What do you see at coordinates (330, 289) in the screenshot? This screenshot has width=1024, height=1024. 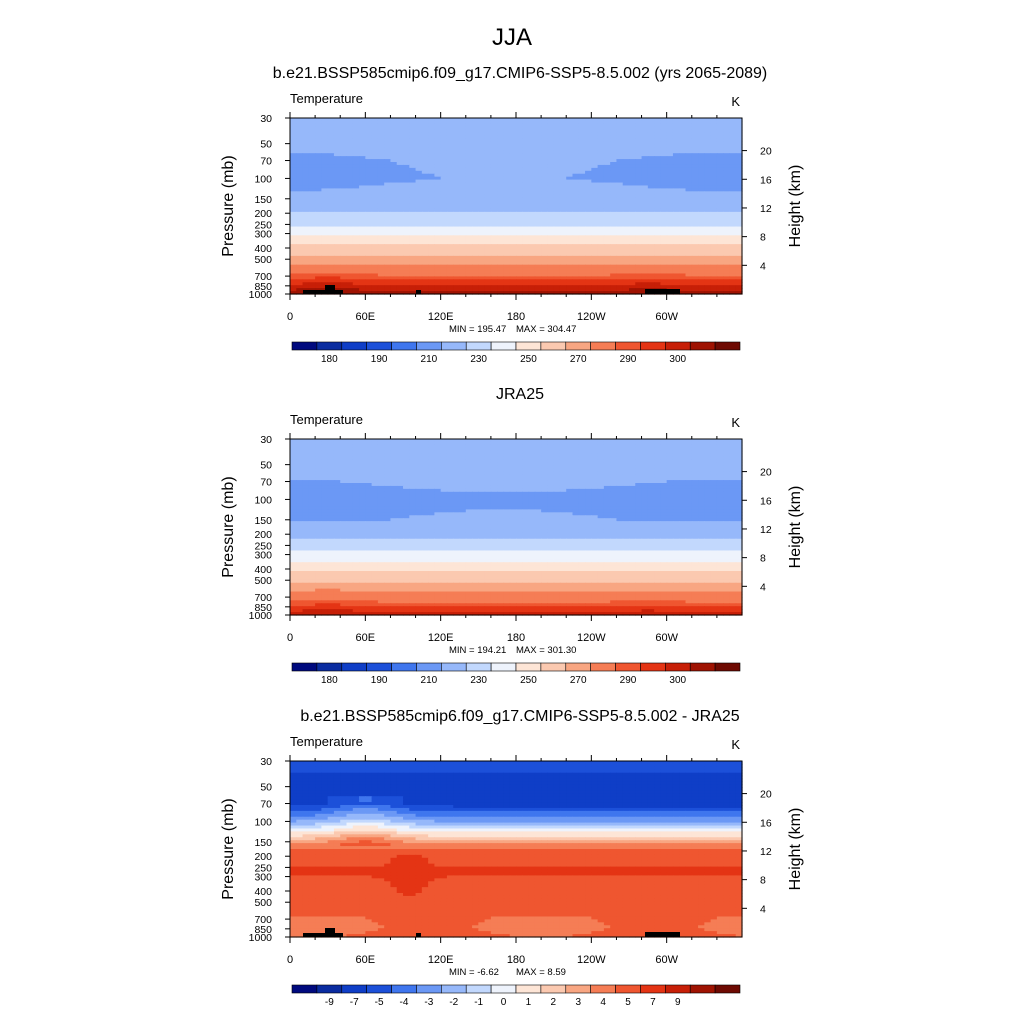 I see `topography-mask` at bounding box center [330, 289].